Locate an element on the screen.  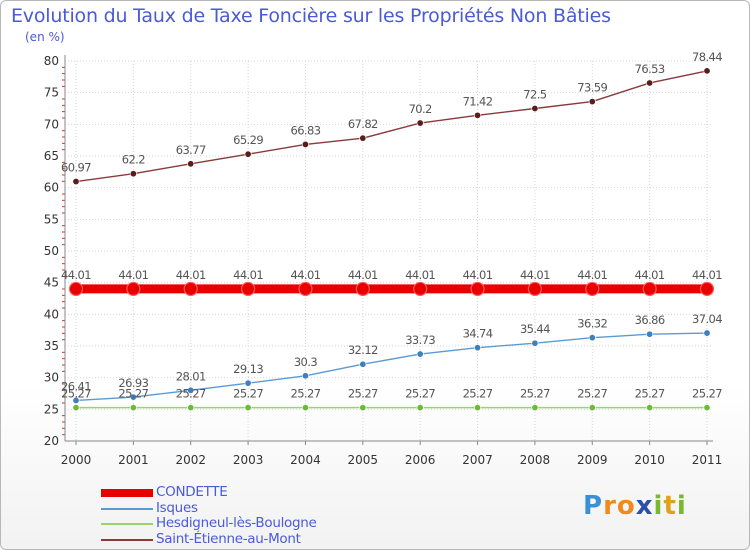
logo-letter: i is located at coordinates (681, 506).